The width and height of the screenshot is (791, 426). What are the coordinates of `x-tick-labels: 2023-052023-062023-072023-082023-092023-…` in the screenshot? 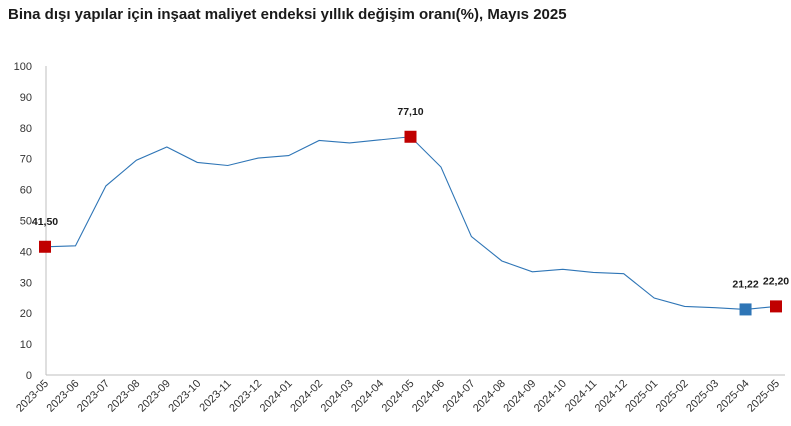 It's located at (398, 396).